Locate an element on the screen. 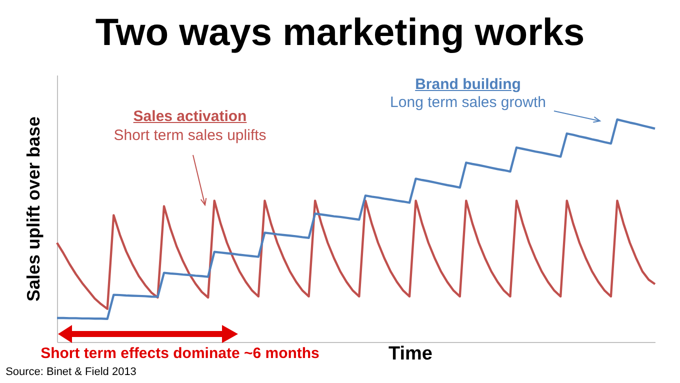 This screenshot has width=680, height=383. text: Brand building is located at coordinates (468, 84).